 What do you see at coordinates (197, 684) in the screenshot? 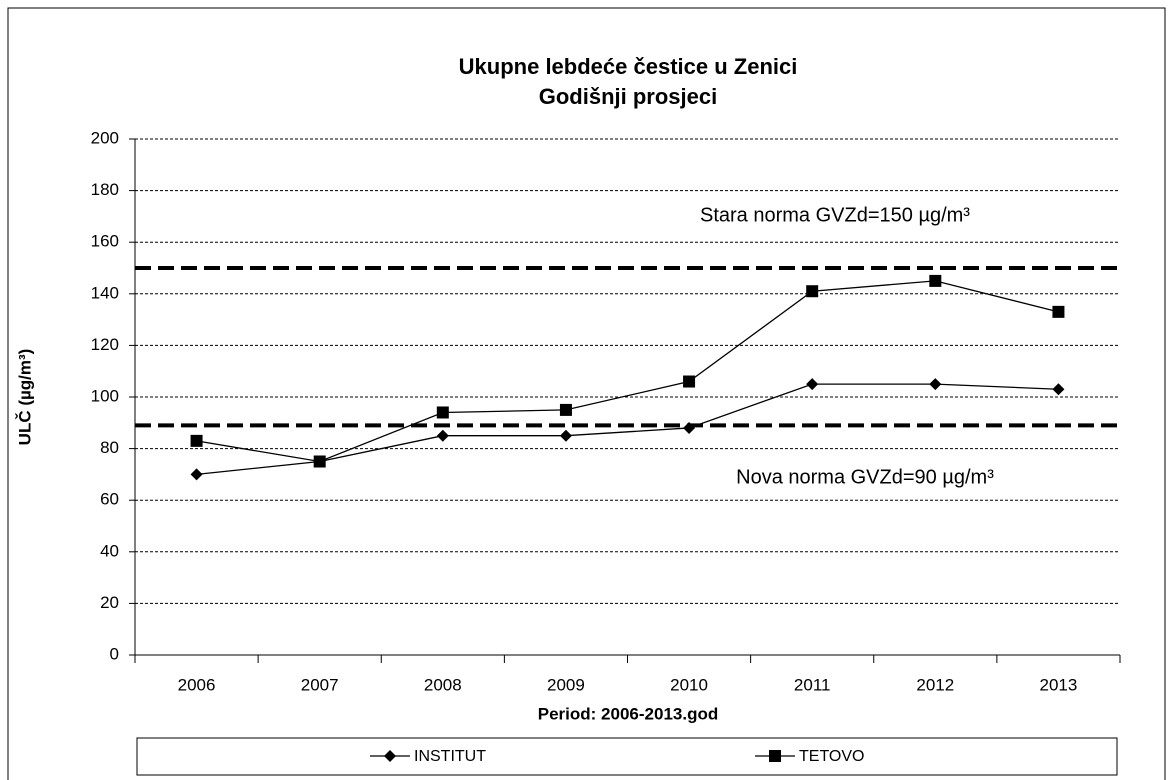
I see `x-tick-label: 2006` at bounding box center [197, 684].